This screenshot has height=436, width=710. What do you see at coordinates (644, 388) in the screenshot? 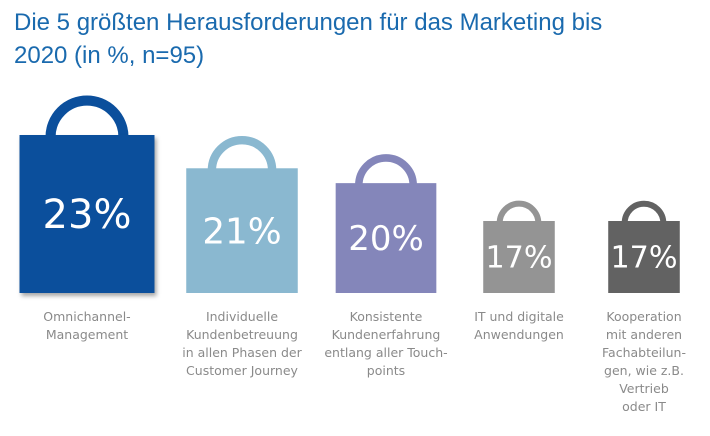
I see `category-label-line: Vertrieb` at bounding box center [644, 388].